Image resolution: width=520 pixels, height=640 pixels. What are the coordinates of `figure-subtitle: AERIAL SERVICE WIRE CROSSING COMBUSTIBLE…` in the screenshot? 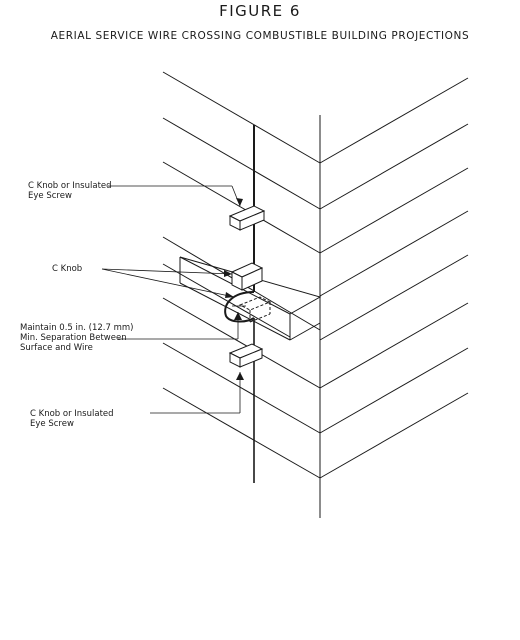 It's located at (260, 36).